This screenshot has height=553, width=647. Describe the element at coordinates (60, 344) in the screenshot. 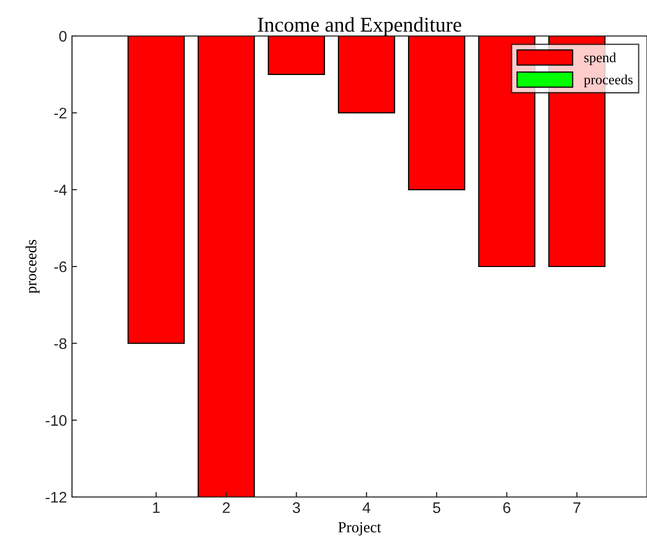

I see `y-tick-label: -8` at that location.